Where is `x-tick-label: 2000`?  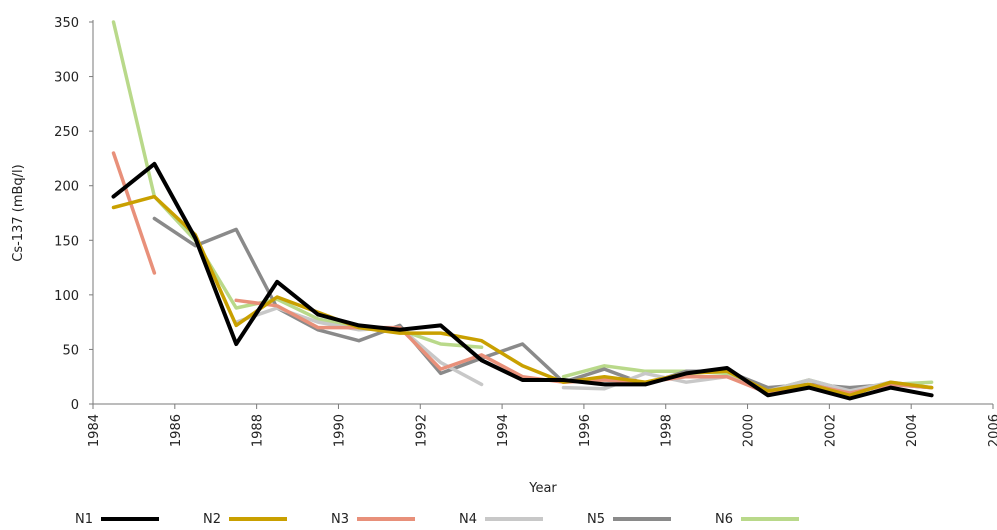 x-tick-label: 2000 is located at coordinates (749, 430).